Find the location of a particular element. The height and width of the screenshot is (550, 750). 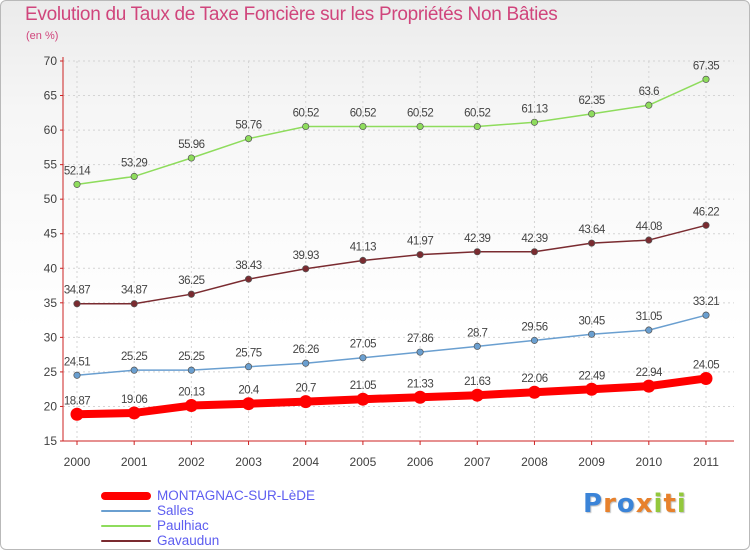

data-label: 28.7 is located at coordinates (477, 333).